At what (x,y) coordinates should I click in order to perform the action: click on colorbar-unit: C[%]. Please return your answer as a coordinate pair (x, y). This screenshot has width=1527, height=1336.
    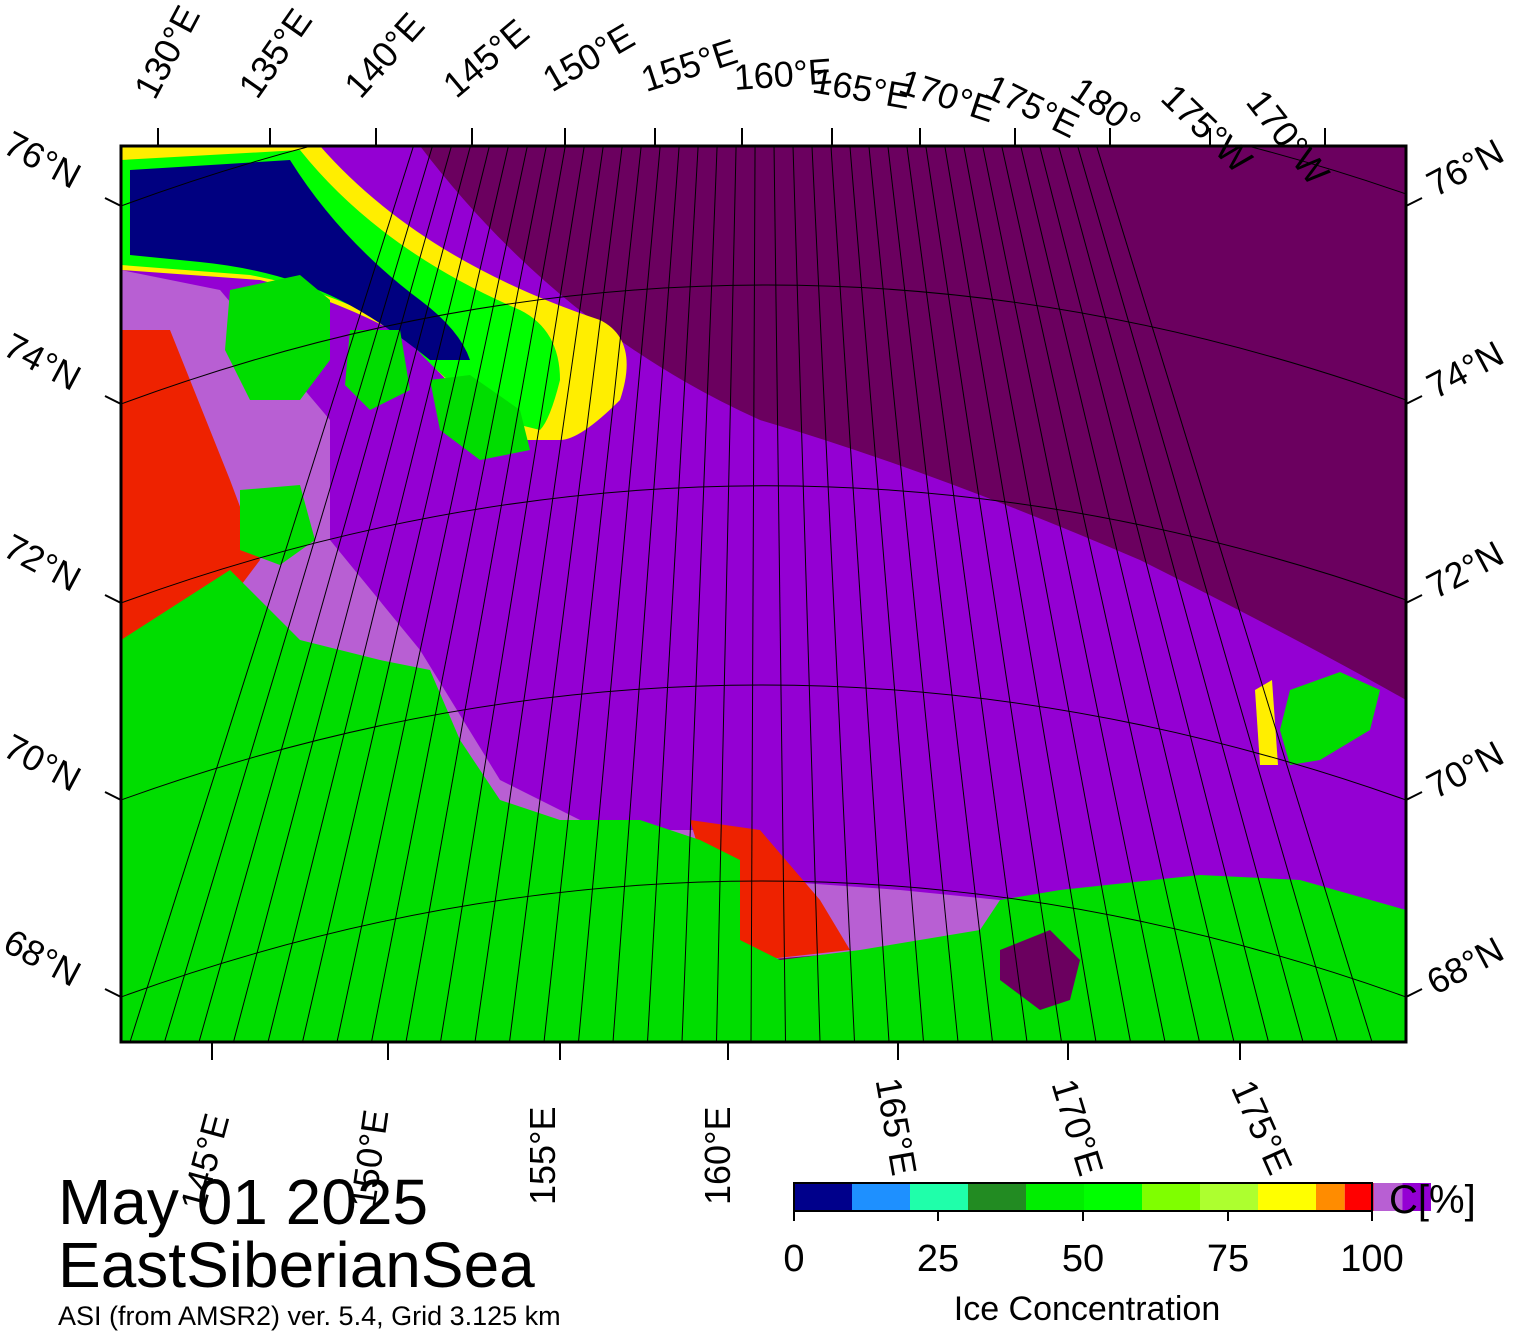
    Looking at the image, I should click on (1432, 1200).